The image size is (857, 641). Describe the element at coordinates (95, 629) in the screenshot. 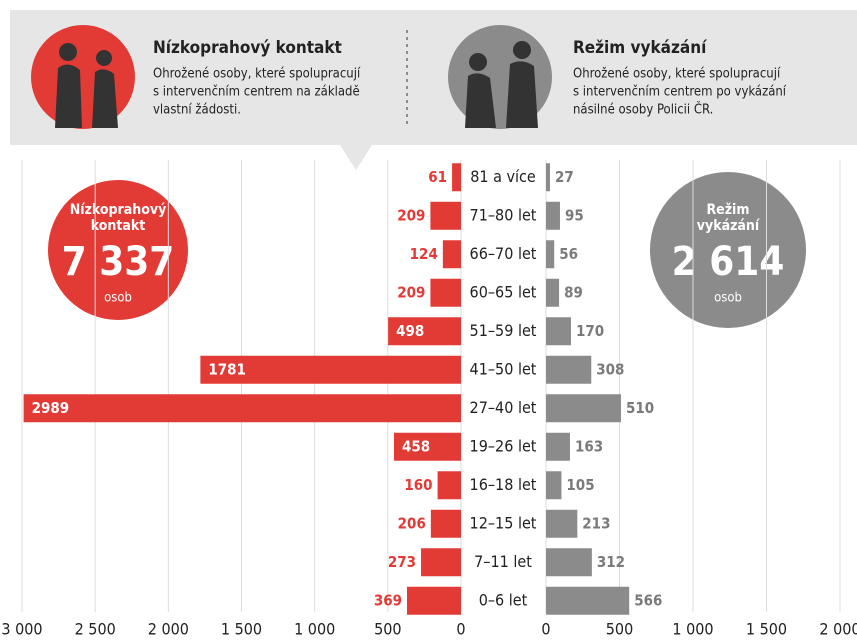

I see `x-tick-label: 2 500` at that location.